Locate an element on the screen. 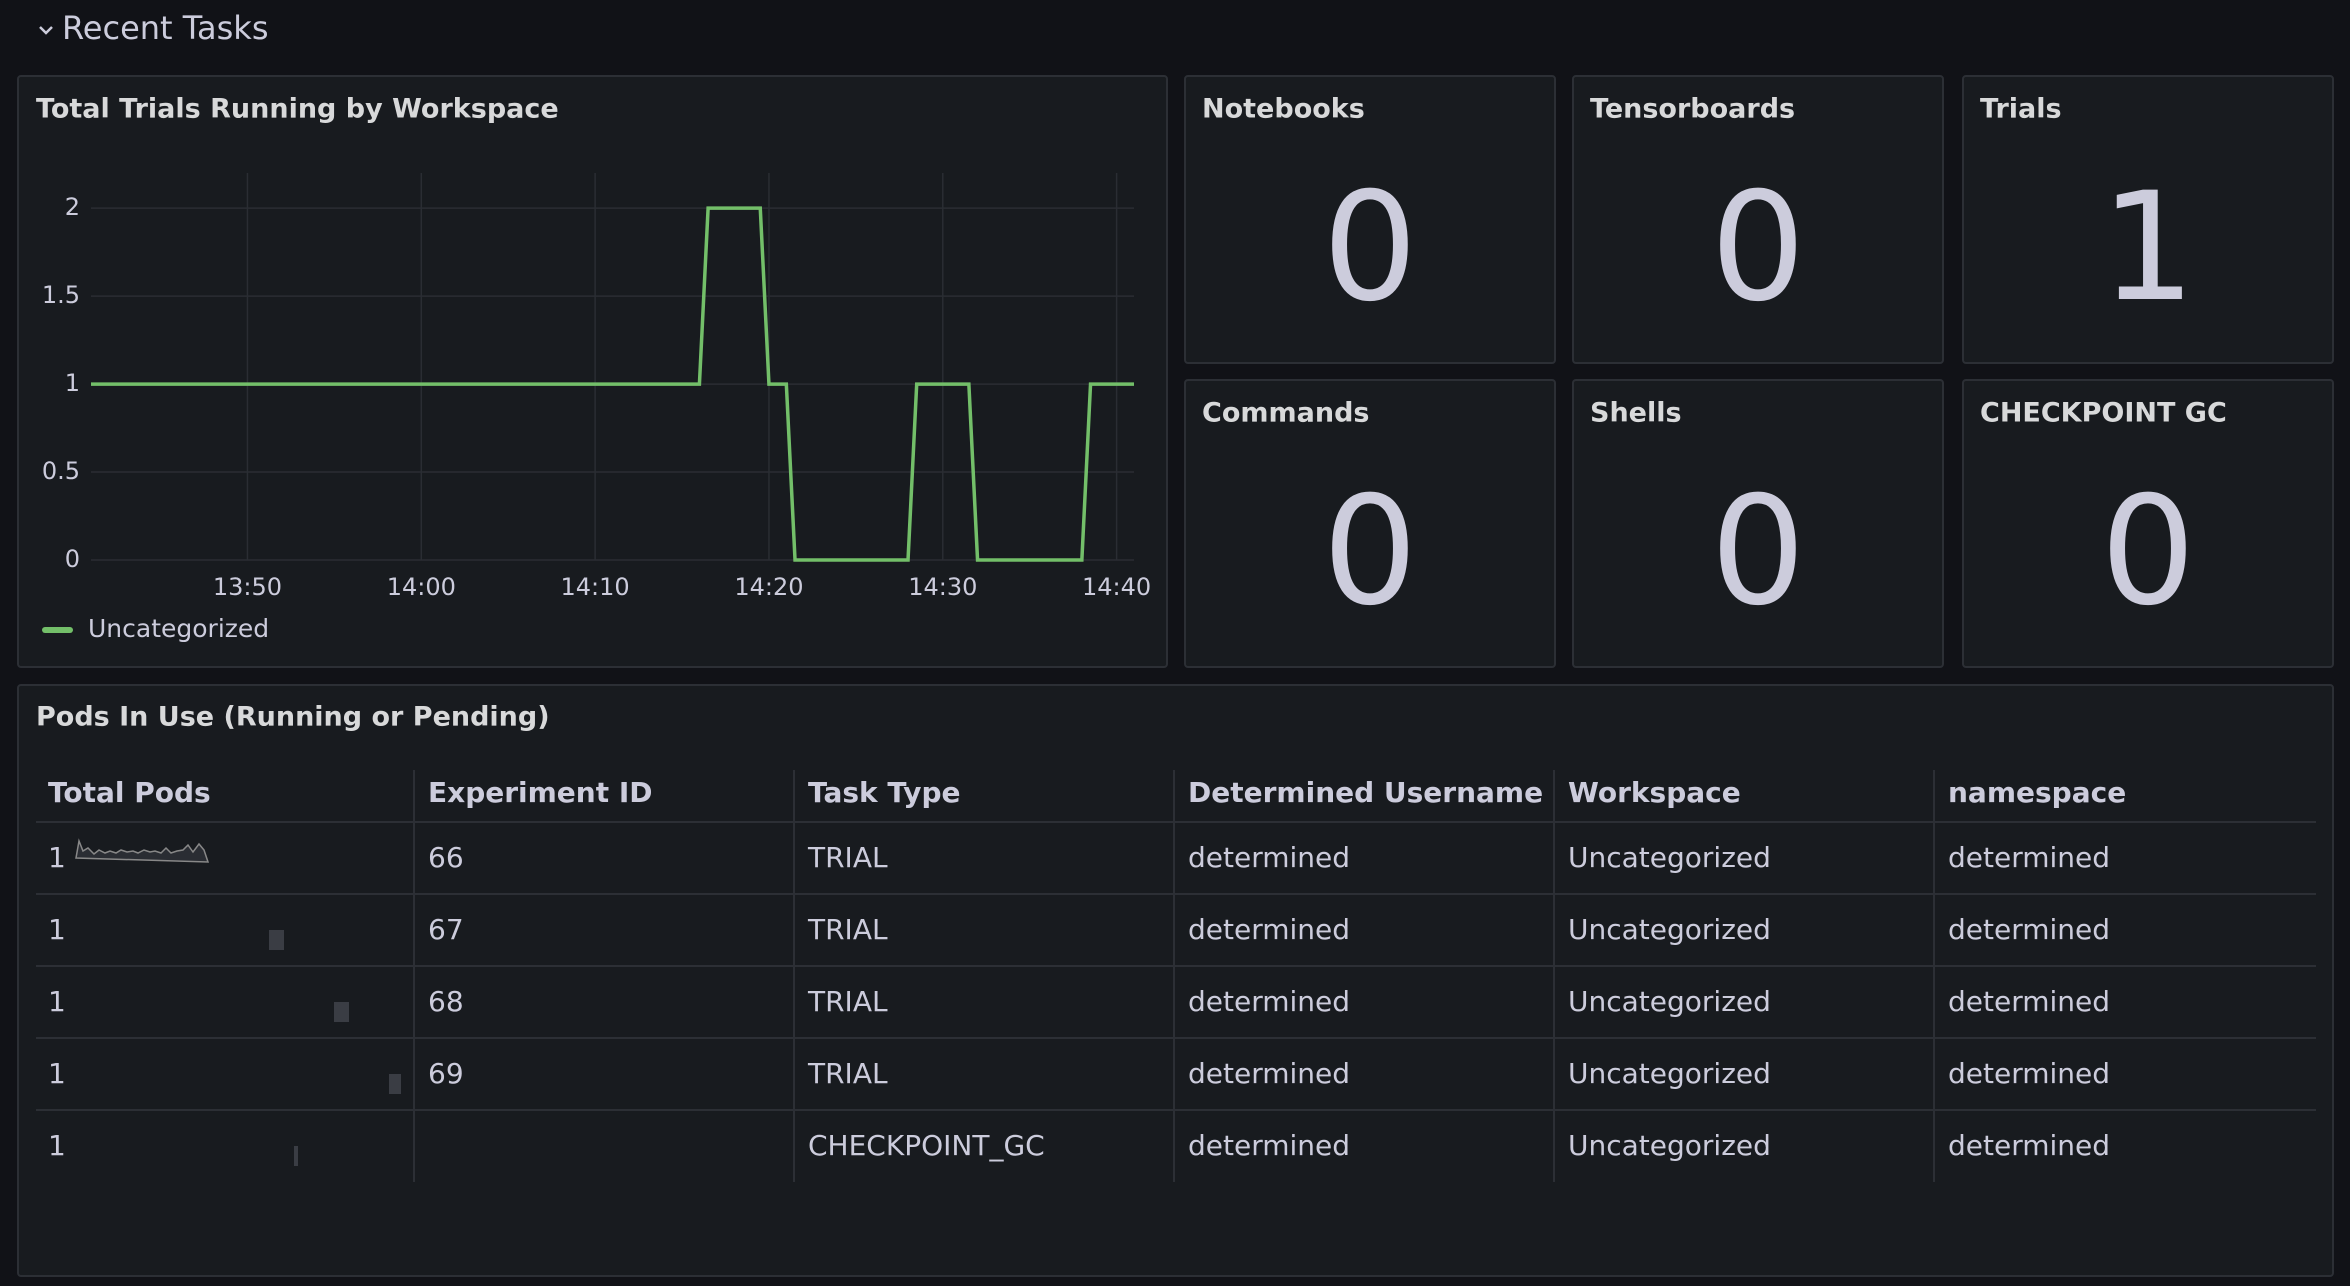  section-title: Recent Tasks is located at coordinates (165, 28).